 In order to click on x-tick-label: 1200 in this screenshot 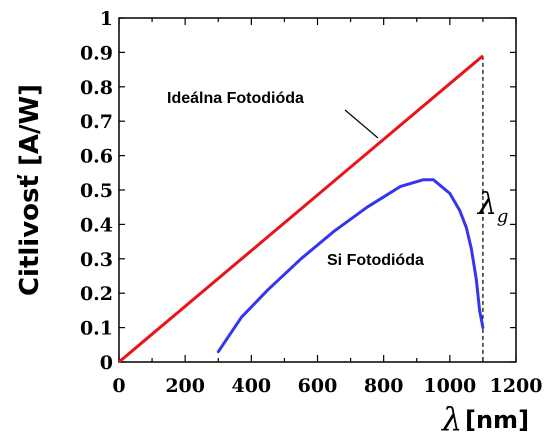, I will do `click(516, 386)`.